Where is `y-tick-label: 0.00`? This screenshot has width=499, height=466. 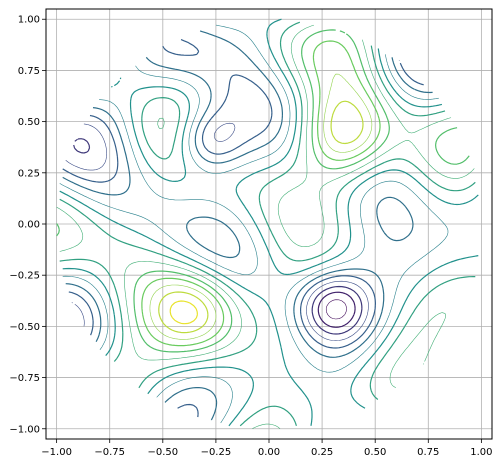 y-tick-label: 0.00 is located at coordinates (29, 225).